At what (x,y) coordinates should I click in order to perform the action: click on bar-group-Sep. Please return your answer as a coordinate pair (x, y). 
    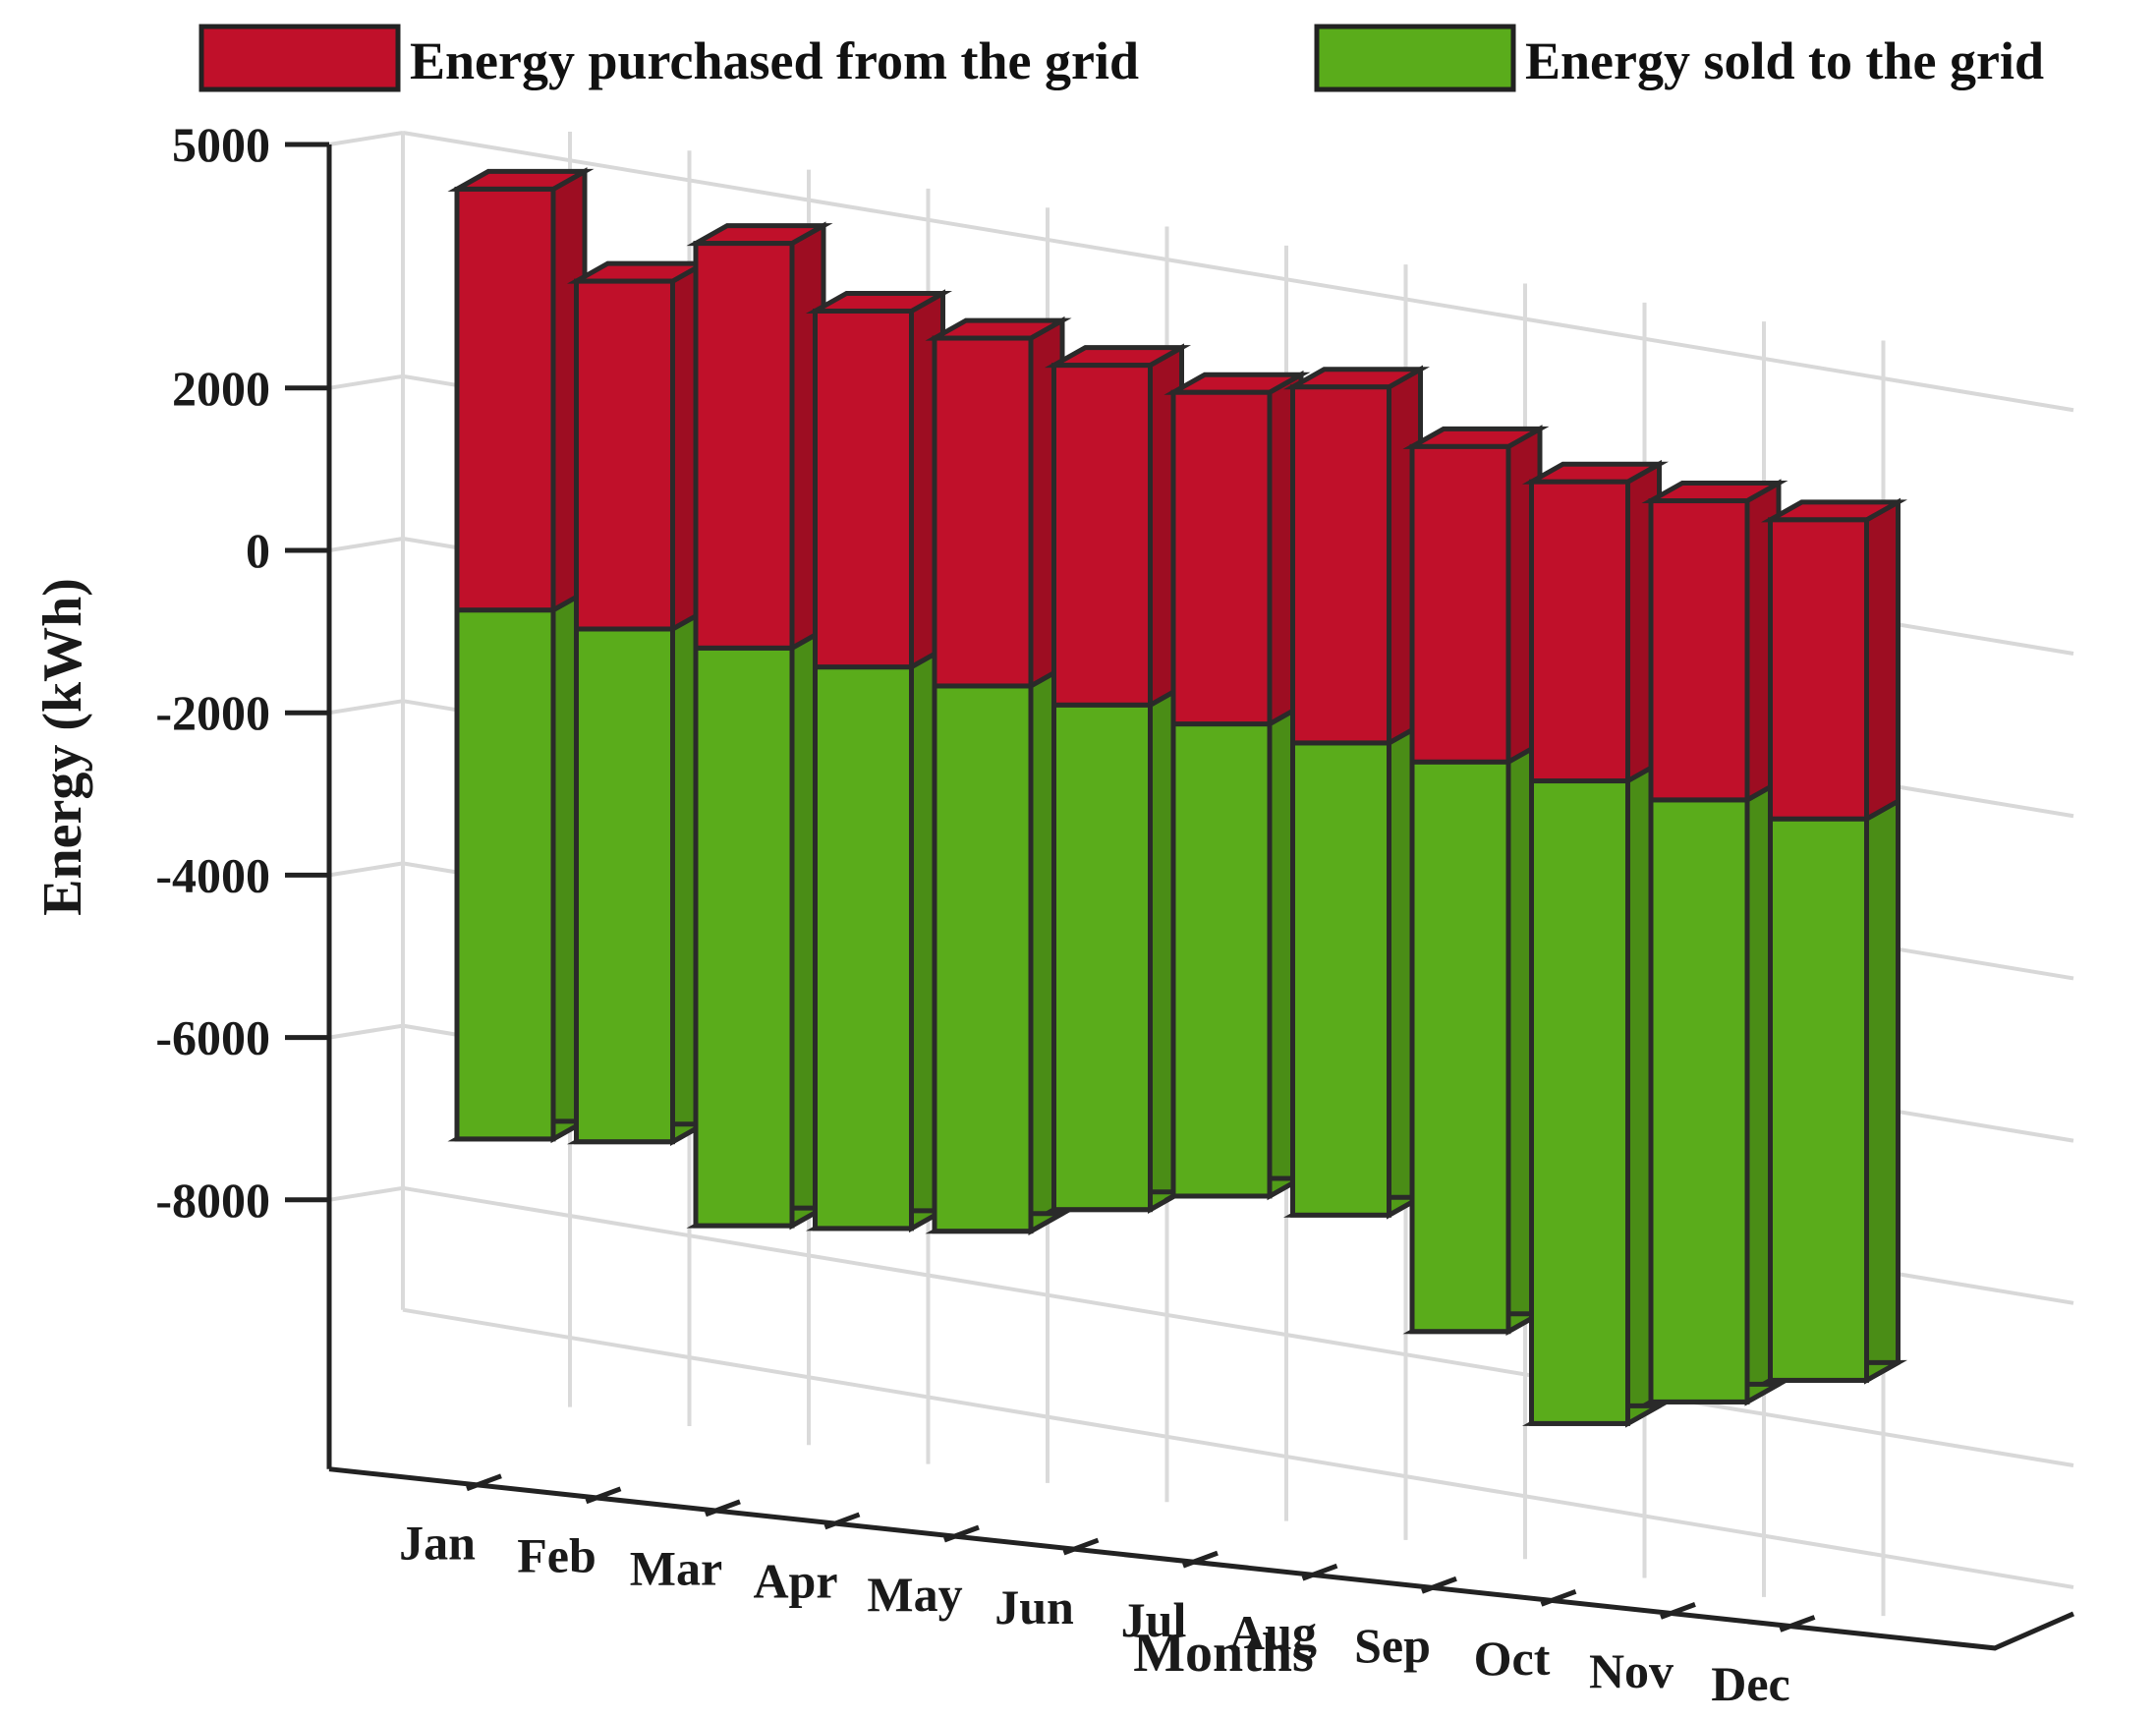
    Looking at the image, I should click on (1476, 881).